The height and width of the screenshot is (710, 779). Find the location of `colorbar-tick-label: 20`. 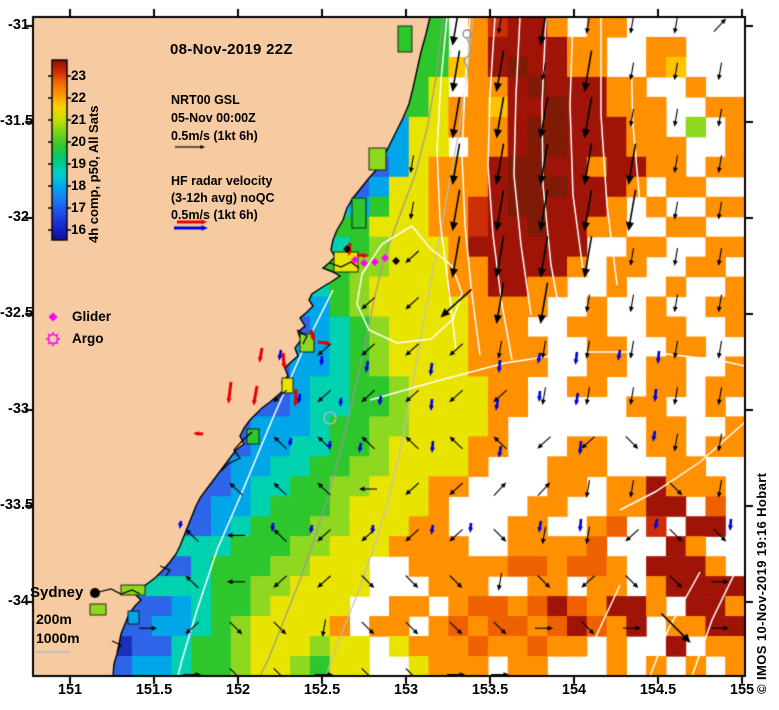

colorbar-tick-label: 20 is located at coordinates (79, 141).